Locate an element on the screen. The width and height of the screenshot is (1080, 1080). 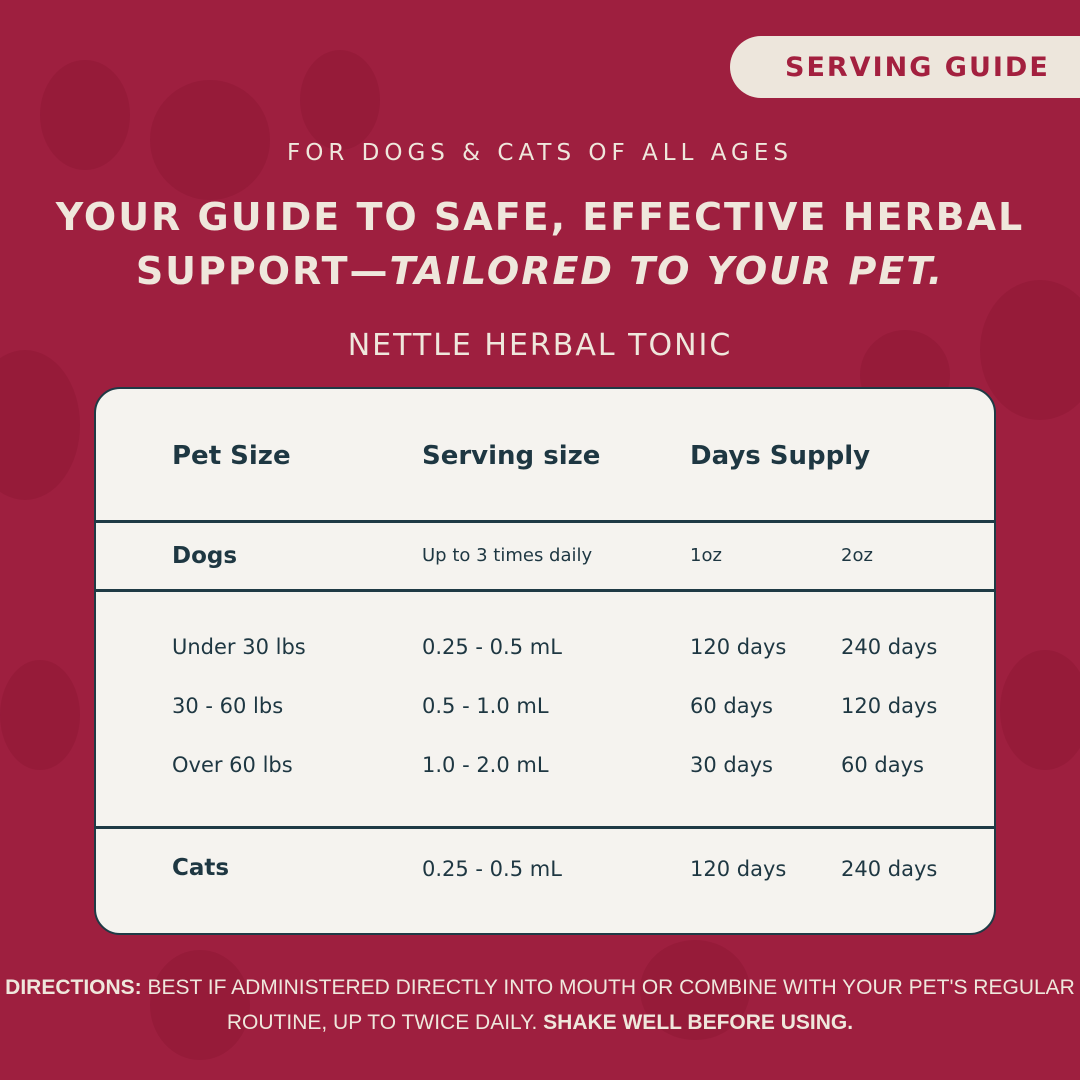
days-2oz: 60 days is located at coordinates (882, 765).